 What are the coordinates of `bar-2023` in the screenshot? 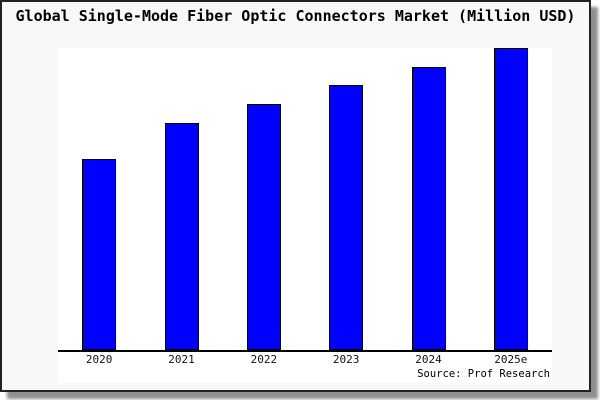 It's located at (346, 217).